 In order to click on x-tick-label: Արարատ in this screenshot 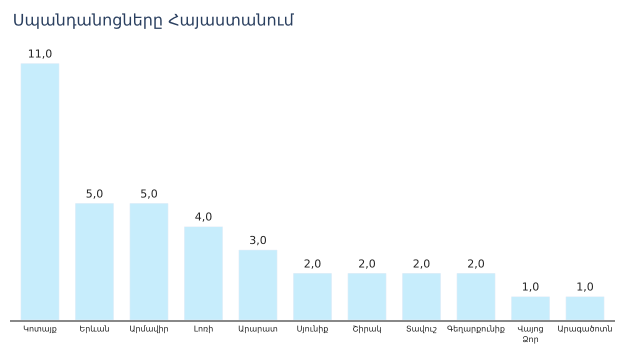, I will do `click(258, 329)`.